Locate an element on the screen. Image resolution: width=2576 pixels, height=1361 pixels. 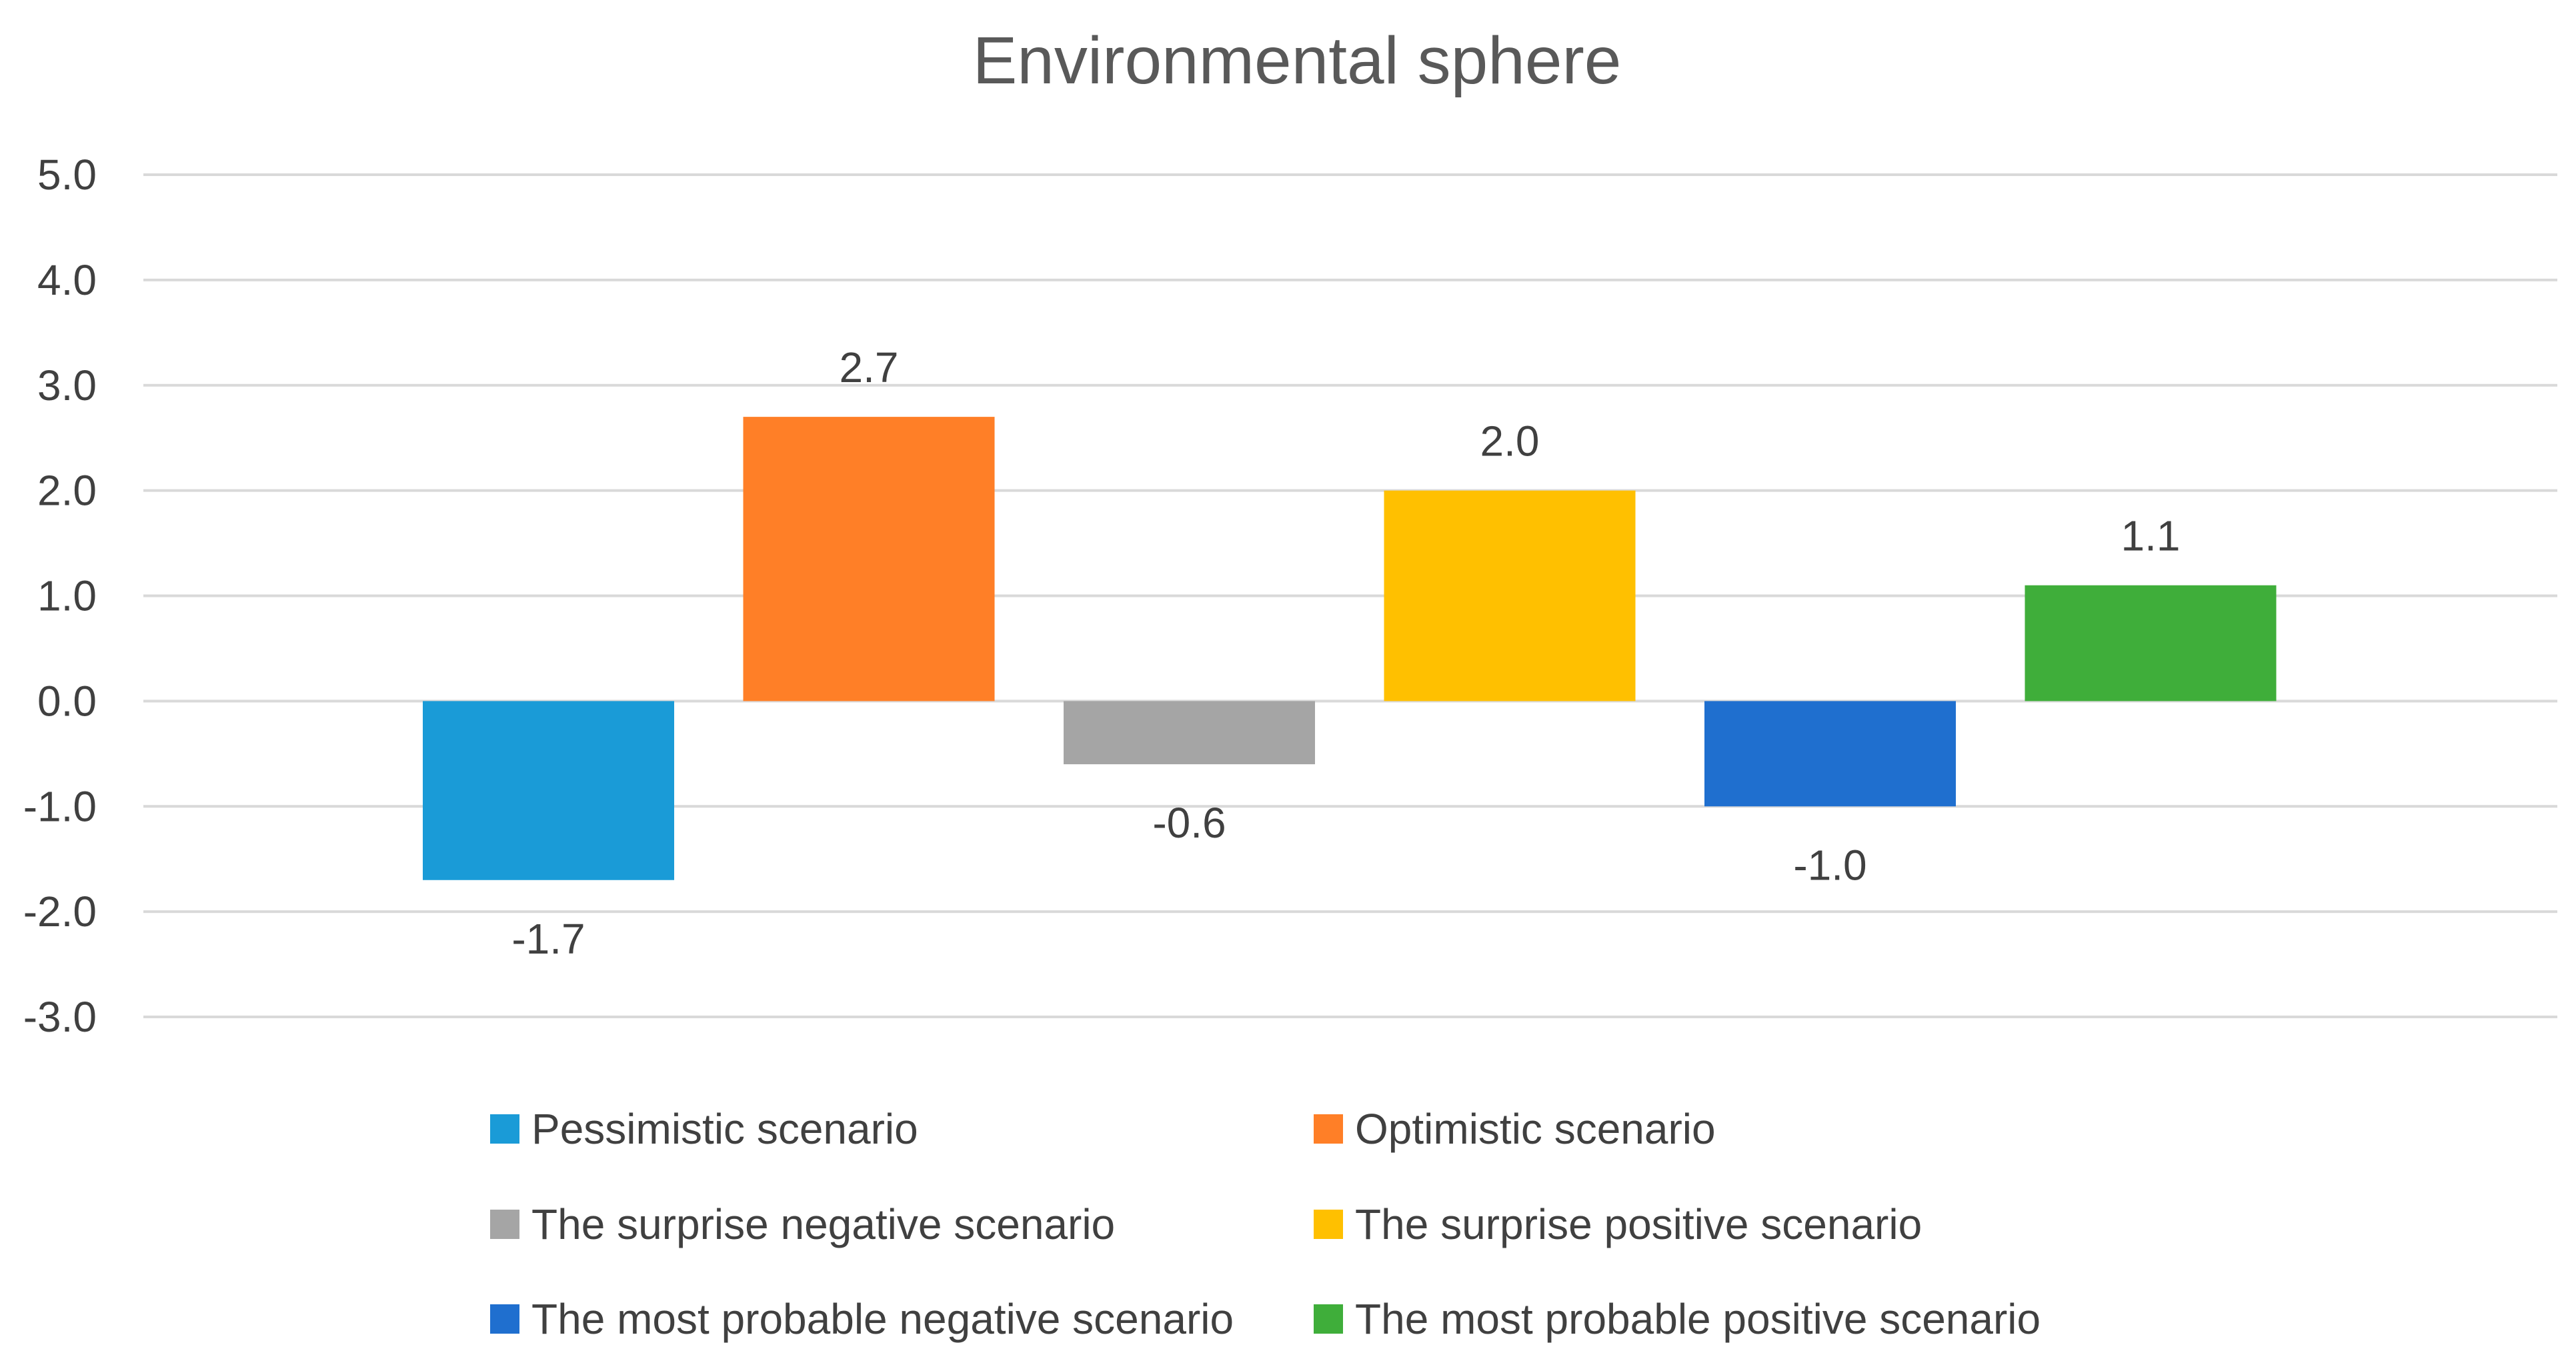
y-tick-label: 1.0 is located at coordinates (67, 596).